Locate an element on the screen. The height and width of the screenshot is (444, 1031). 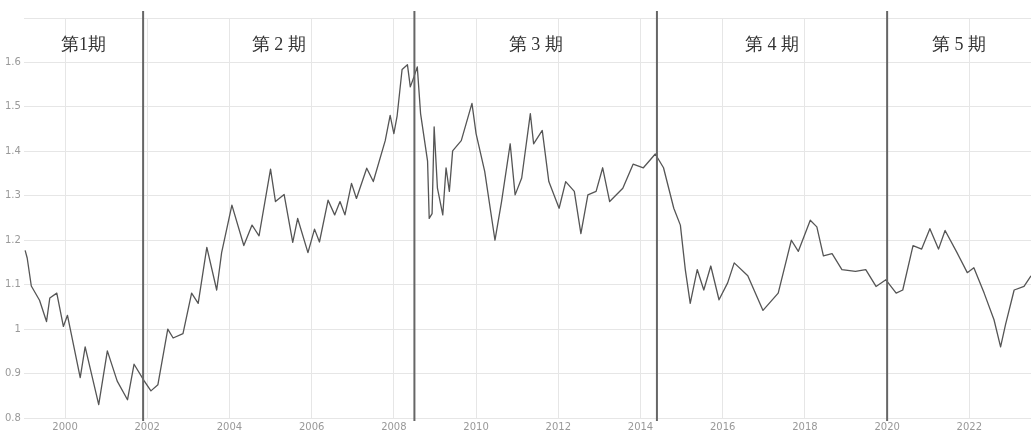
x-tick-label: 2012 is located at coordinates (558, 426).